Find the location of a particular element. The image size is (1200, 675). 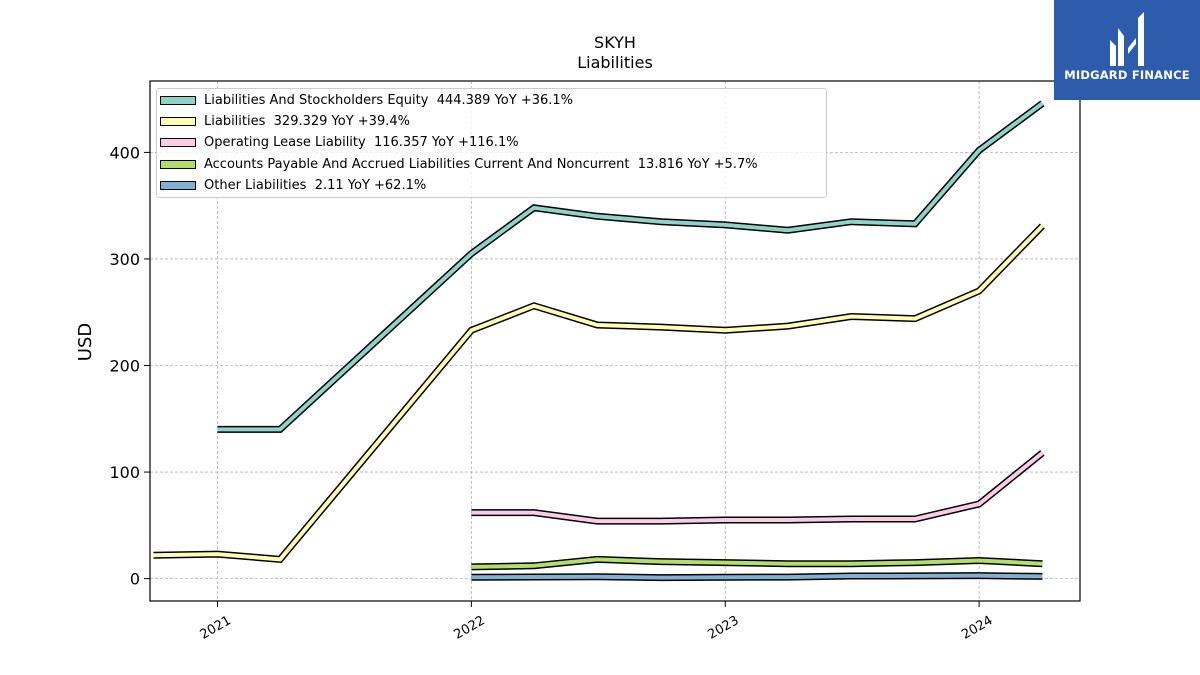

x-tick-label: 2023 is located at coordinates (723, 628).